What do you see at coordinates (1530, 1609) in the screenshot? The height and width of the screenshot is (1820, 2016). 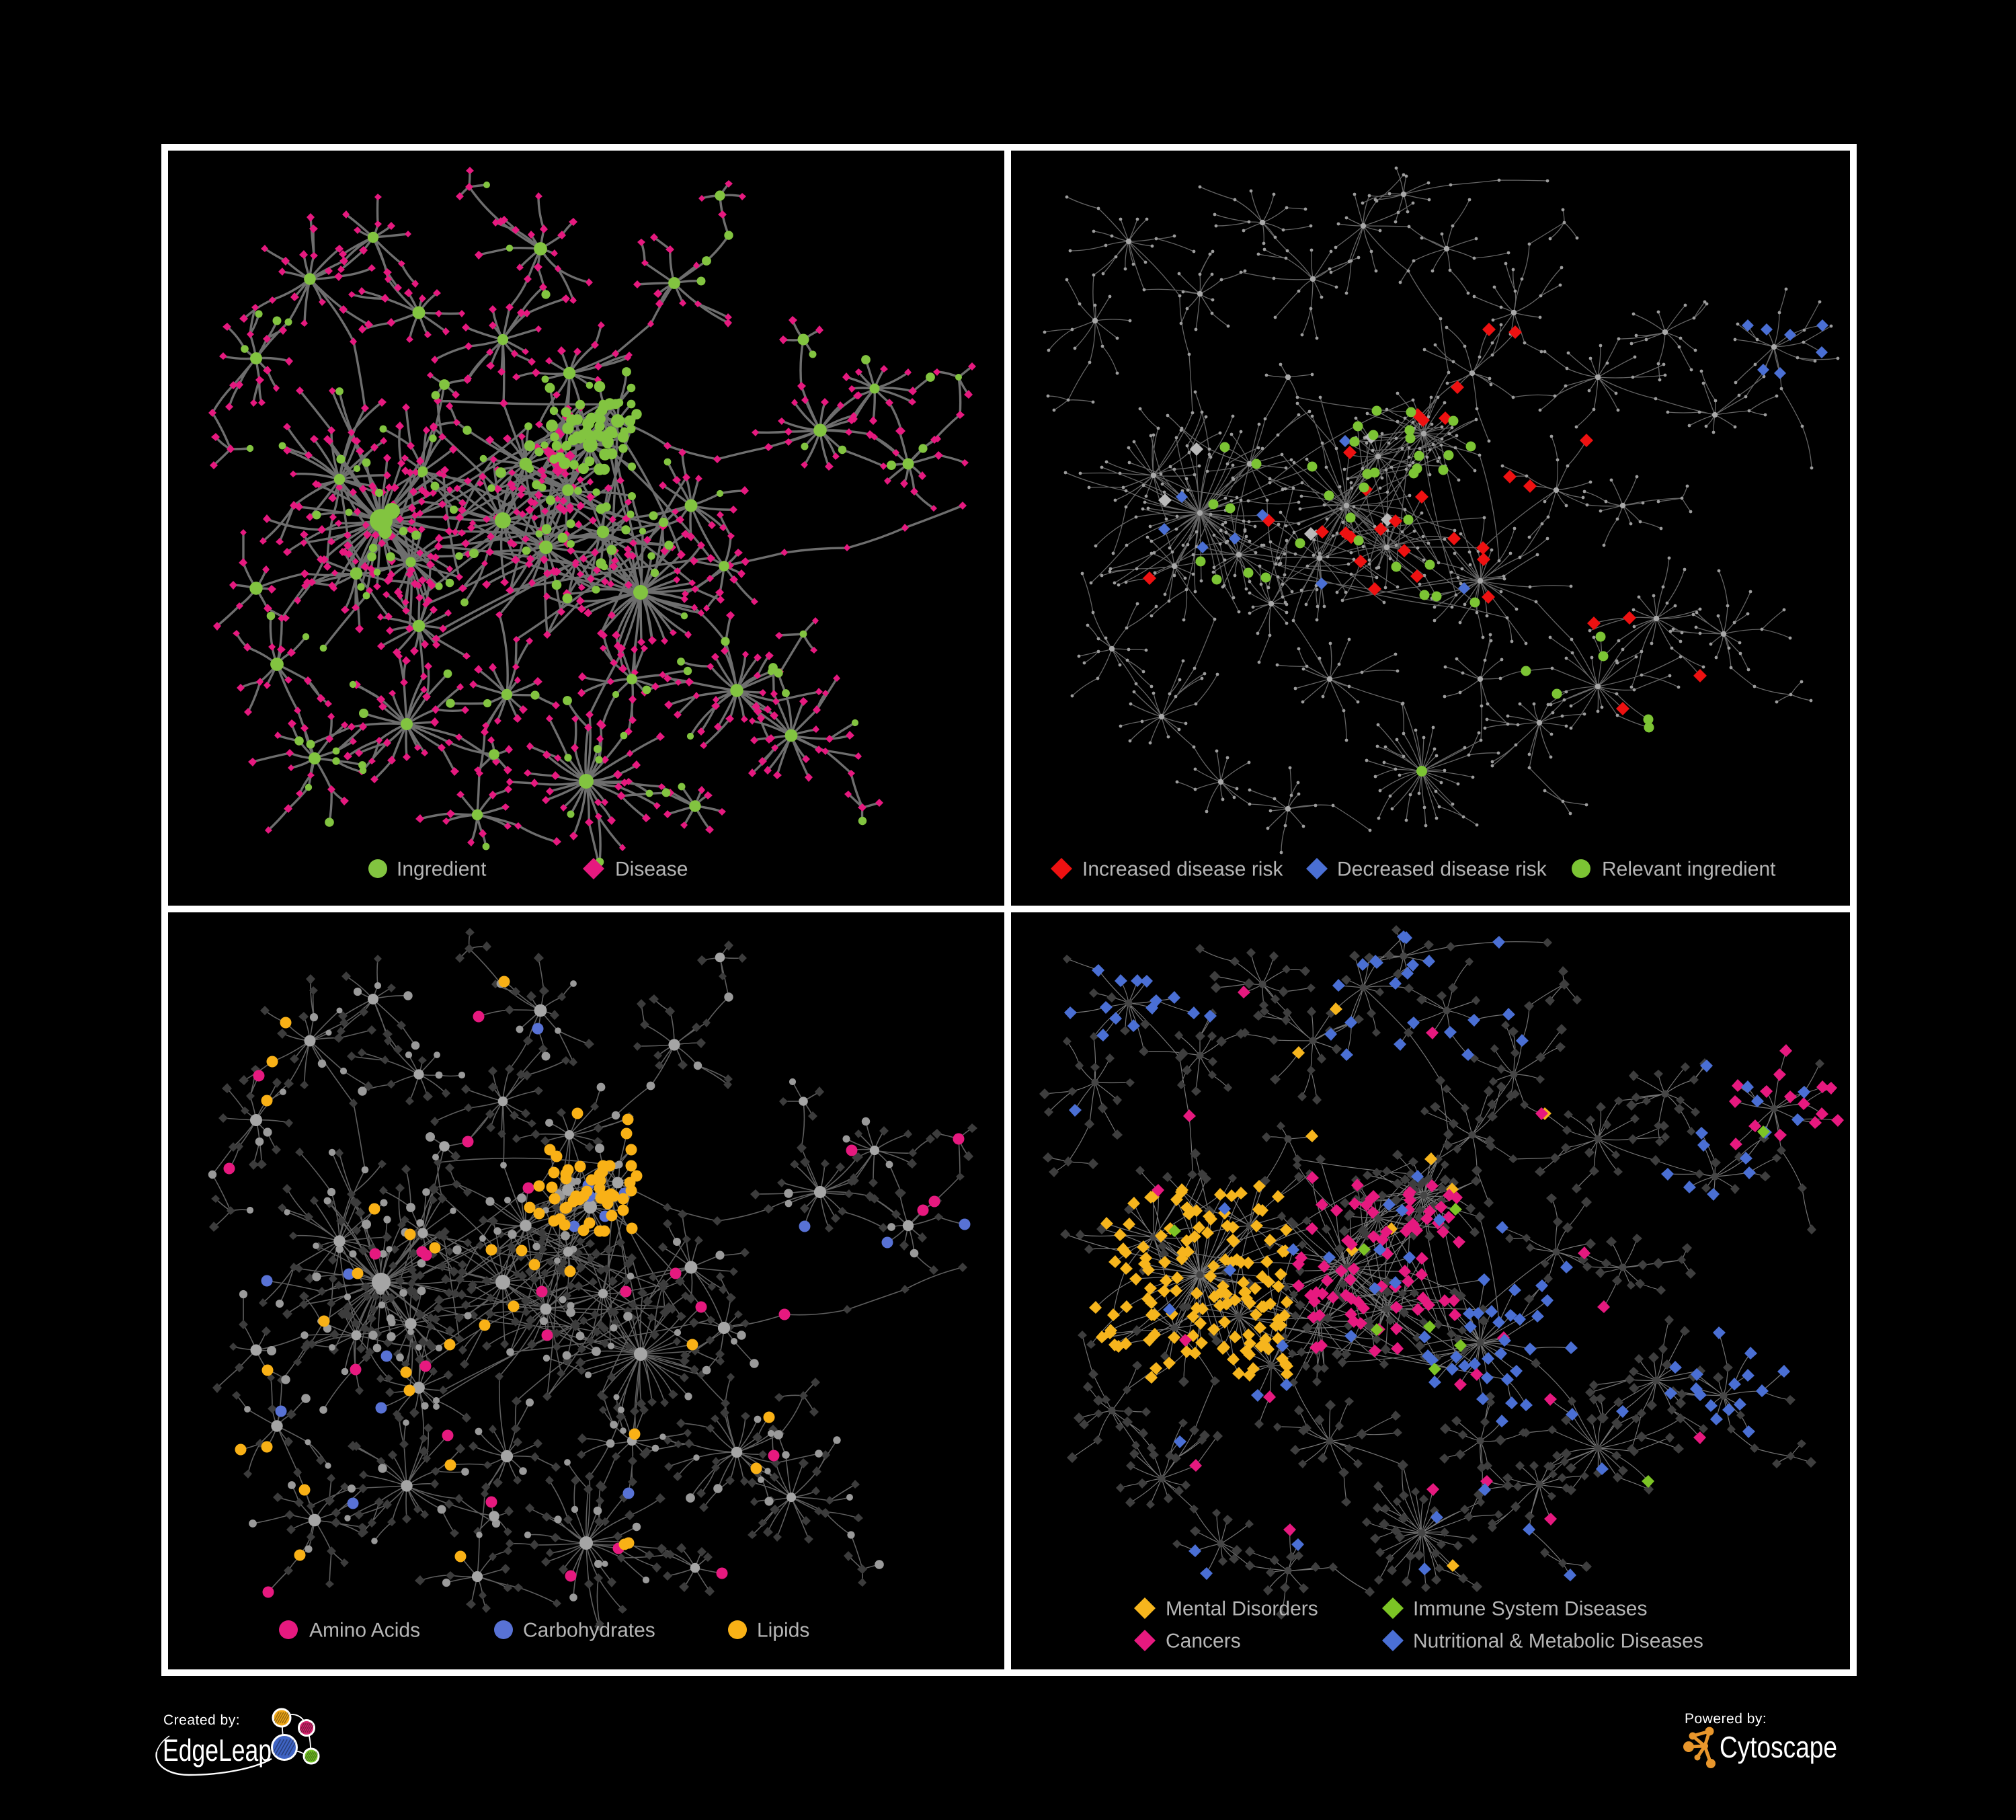 I see `svg-text: Immune System Diseases` at bounding box center [1530, 1609].